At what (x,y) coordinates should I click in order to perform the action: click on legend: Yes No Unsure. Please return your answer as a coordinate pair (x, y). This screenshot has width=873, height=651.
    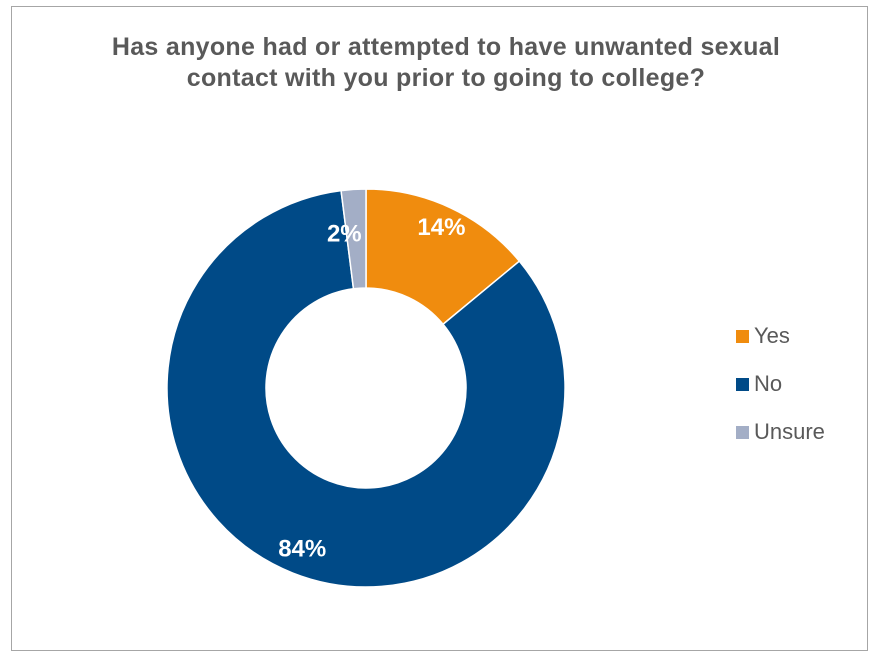
    Looking at the image, I should click on (780, 395).